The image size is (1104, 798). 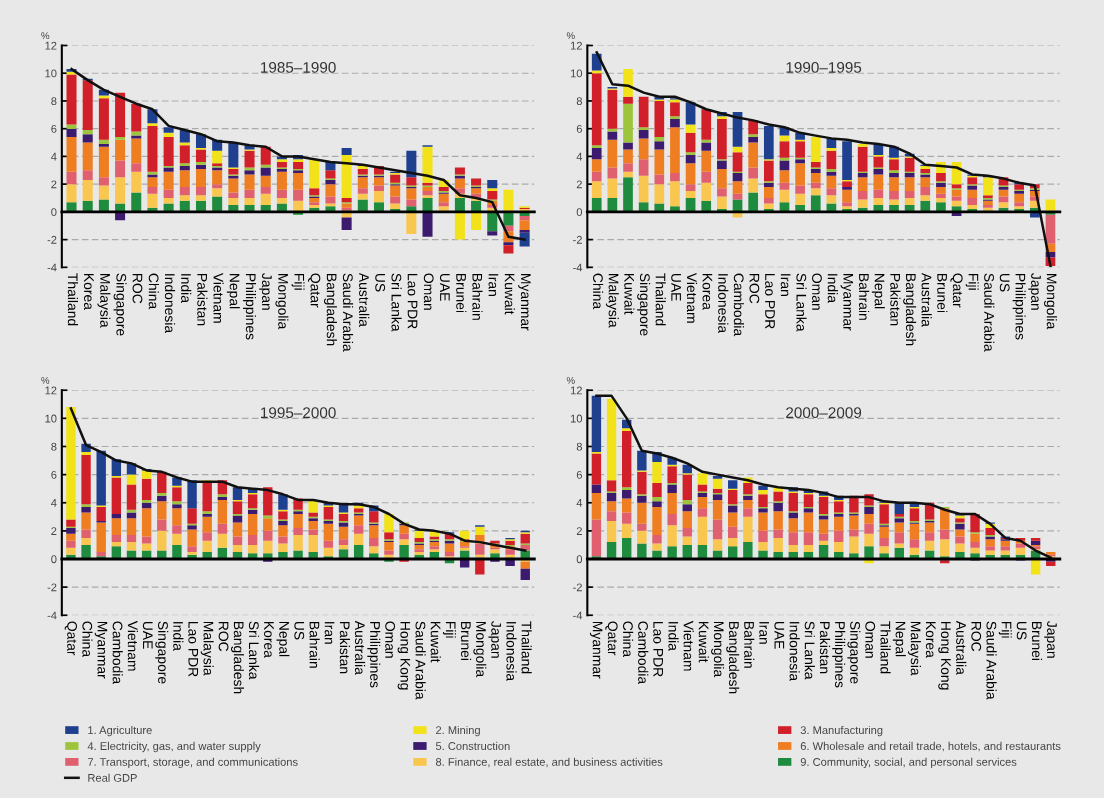 I want to click on x-tick-label: Vietnam, so click(x=692, y=297).